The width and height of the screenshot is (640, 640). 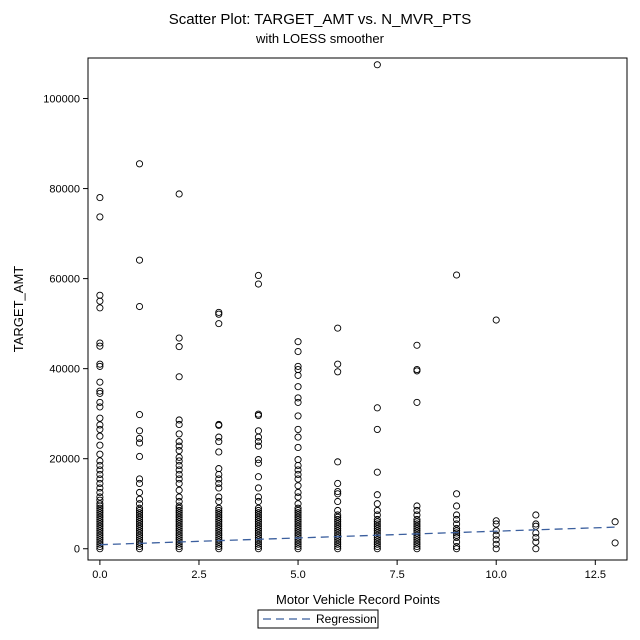 I want to click on y-tick-label: 80000, so click(x=64, y=190).